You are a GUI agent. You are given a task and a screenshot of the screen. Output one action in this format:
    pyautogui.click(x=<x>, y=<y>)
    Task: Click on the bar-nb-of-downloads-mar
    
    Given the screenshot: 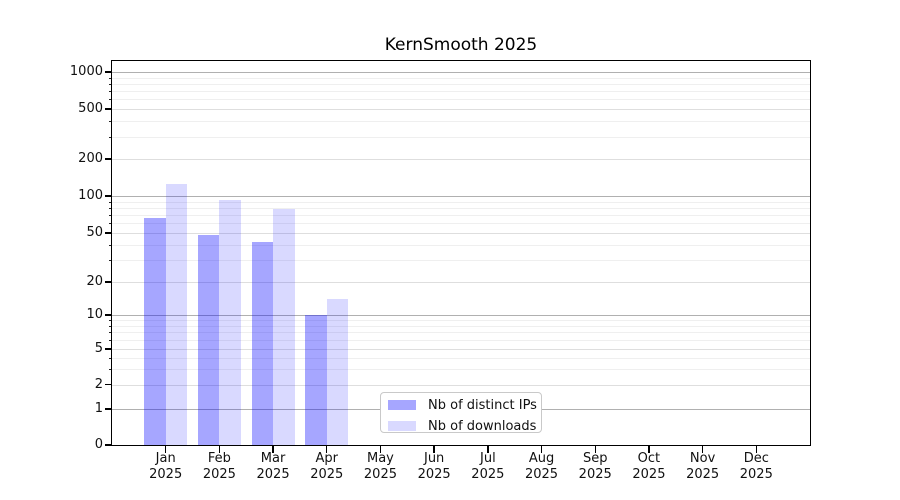 What is the action you would take?
    pyautogui.click(x=284, y=326)
    